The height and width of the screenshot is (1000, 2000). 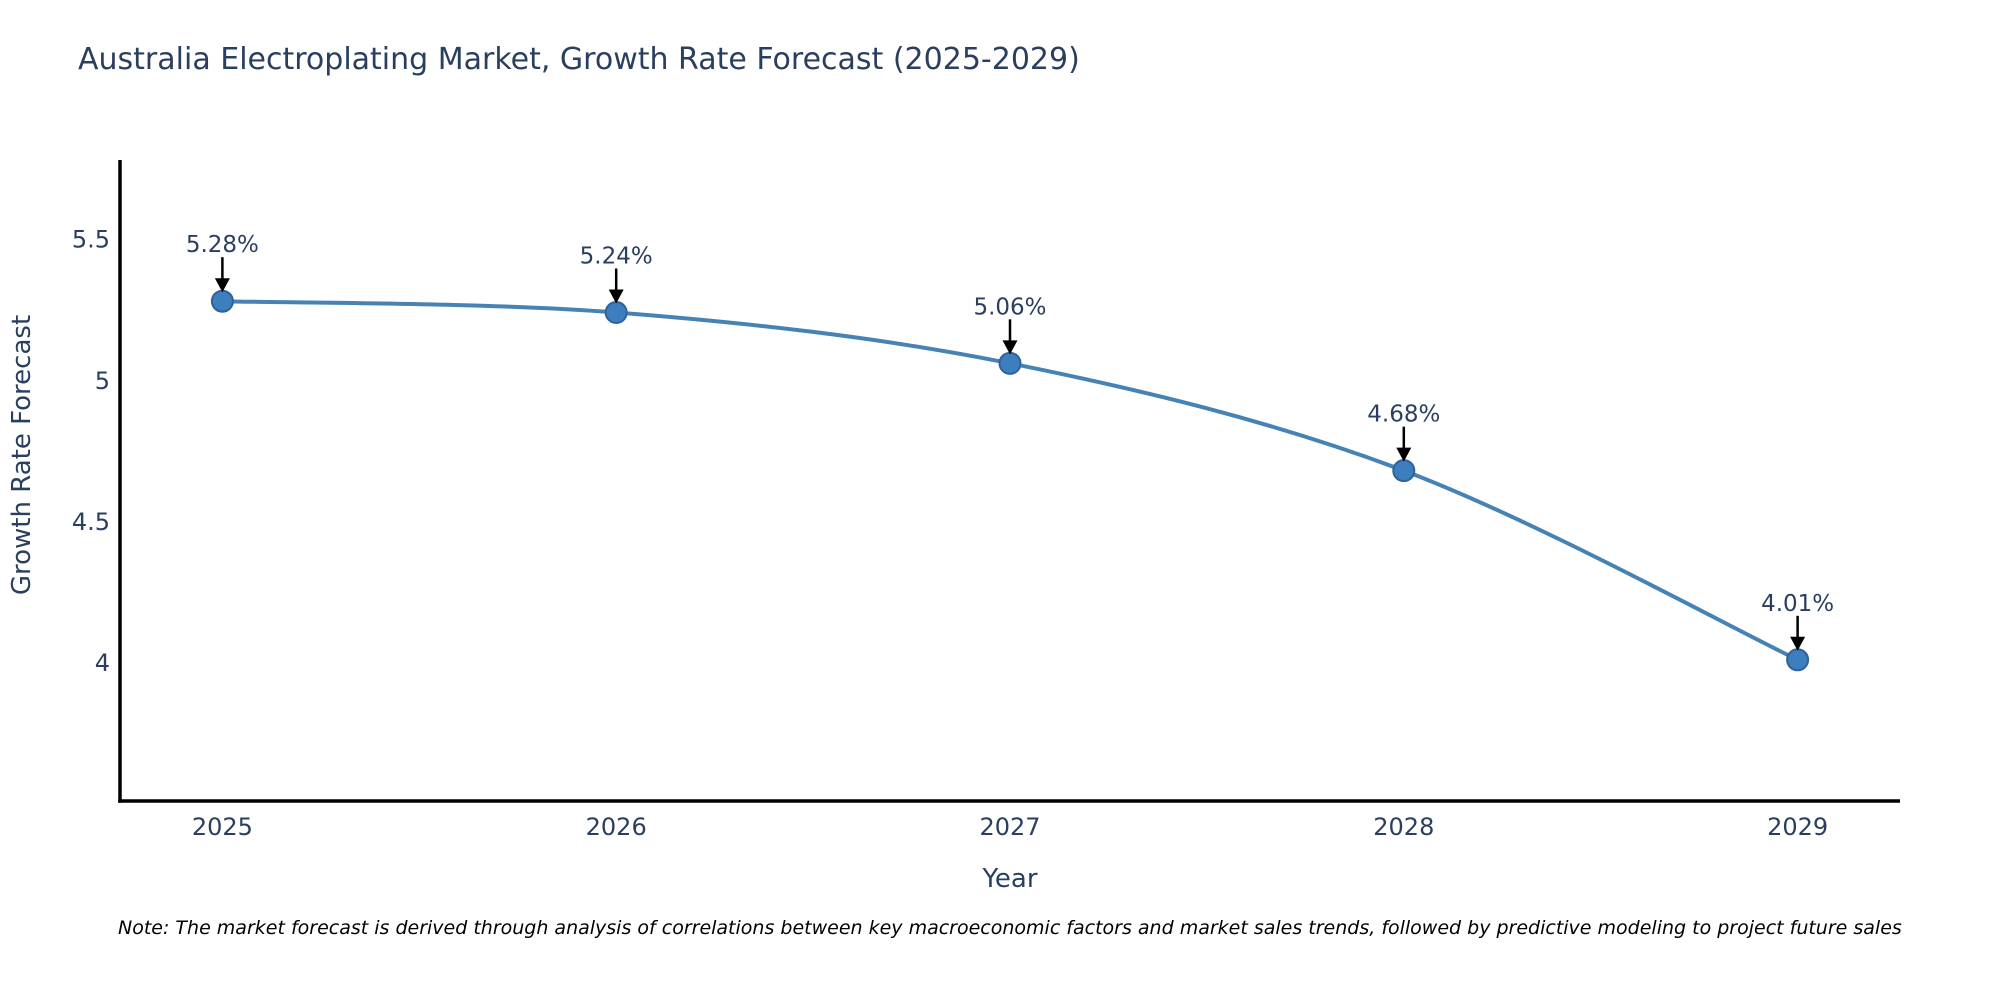 I want to click on annotation-label: 5.06%, so click(x=1009, y=307).